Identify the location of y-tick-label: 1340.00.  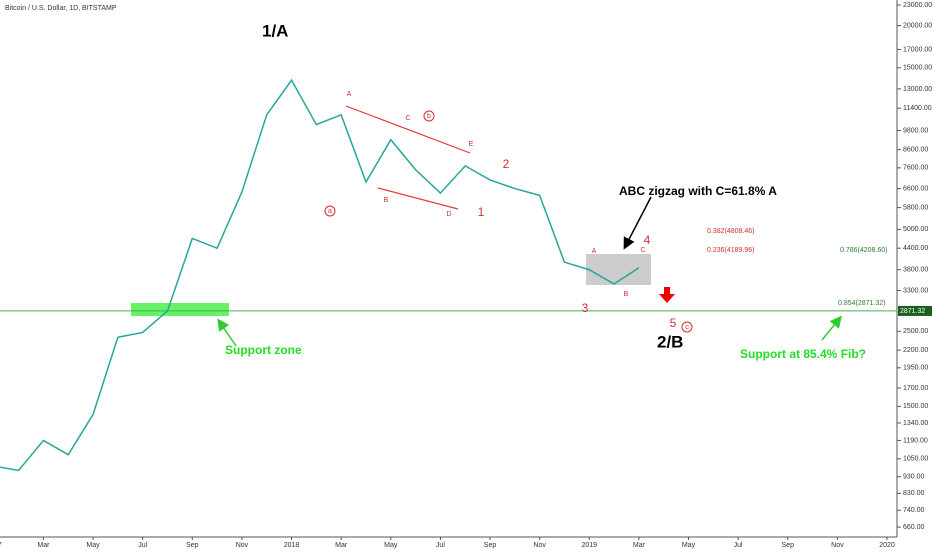
(915, 423).